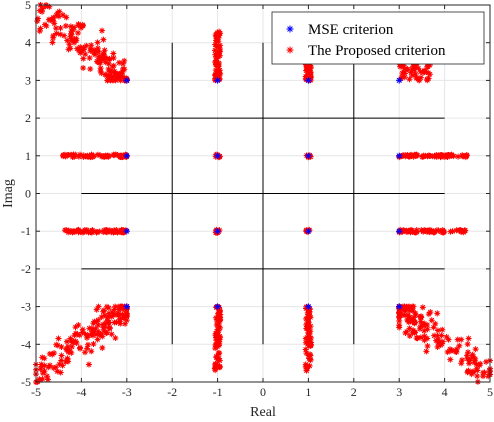  What do you see at coordinates (26, 231) in the screenshot?
I see `y-tick-label: -1` at bounding box center [26, 231].